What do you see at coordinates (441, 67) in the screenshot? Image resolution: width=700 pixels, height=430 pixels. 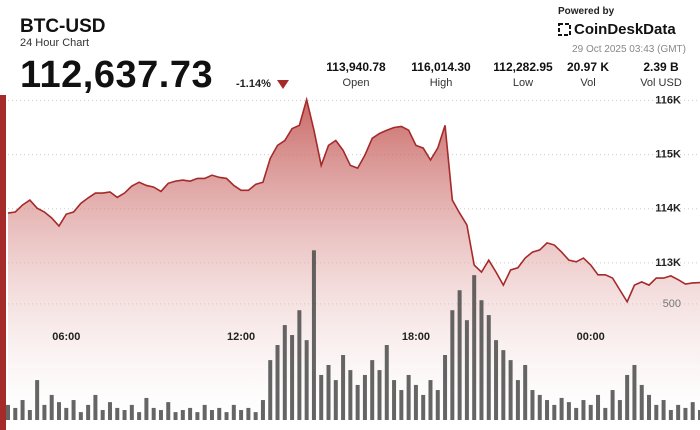 I see `stat-value: 116,014.30` at bounding box center [441, 67].